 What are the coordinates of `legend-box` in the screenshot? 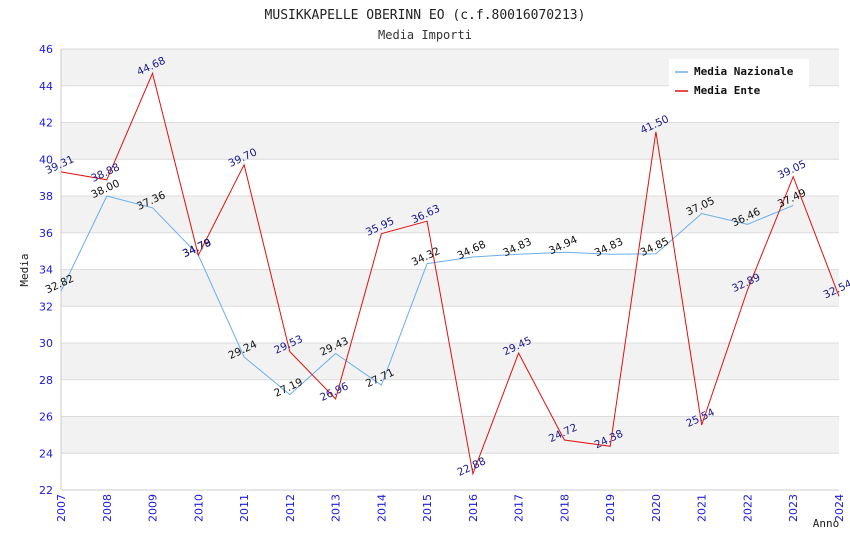 It's located at (739, 80).